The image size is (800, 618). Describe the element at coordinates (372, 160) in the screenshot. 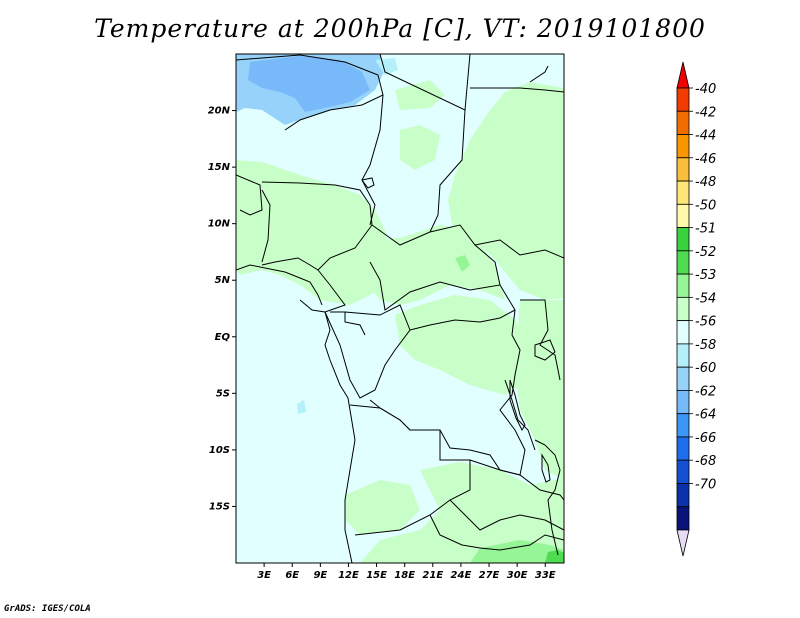

I see `border-niger-chad` at that location.